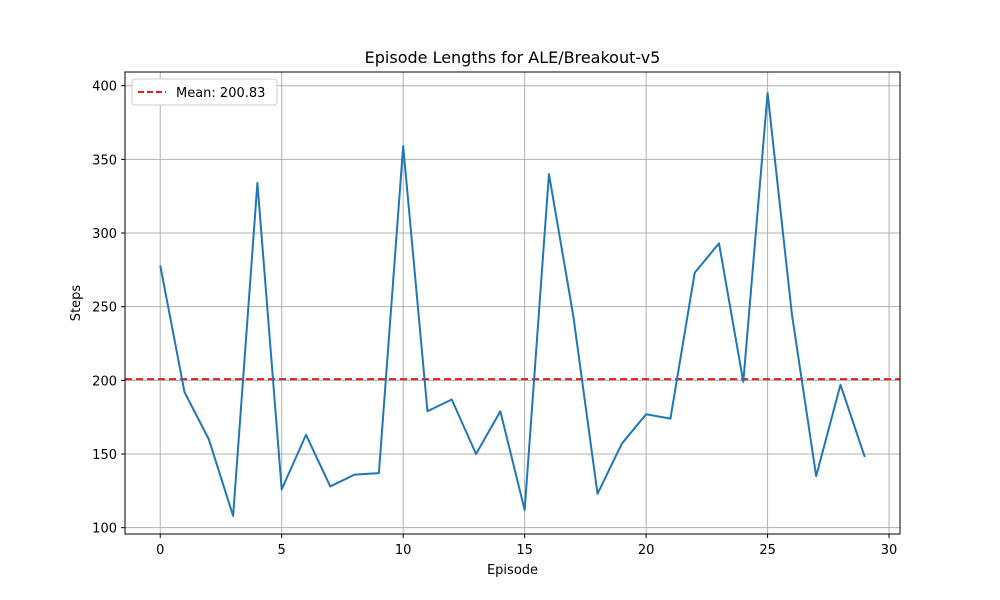 Image resolution: width=1000 pixels, height=600 pixels. What do you see at coordinates (104, 455) in the screenshot?
I see `y-tick-label: 150` at bounding box center [104, 455].